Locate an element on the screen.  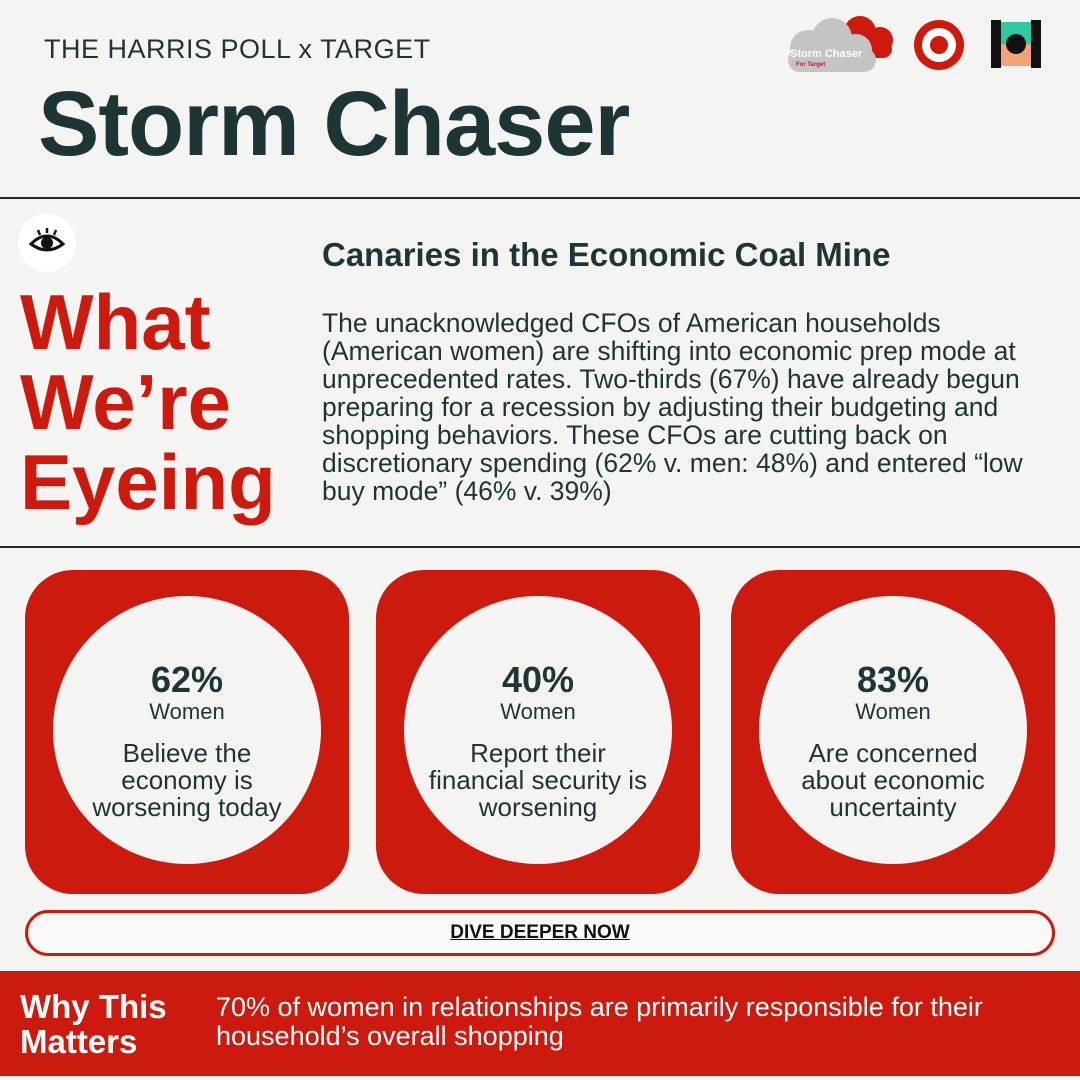
dive-deeper-label: DIVE DEEPER NOW is located at coordinates (540, 932).